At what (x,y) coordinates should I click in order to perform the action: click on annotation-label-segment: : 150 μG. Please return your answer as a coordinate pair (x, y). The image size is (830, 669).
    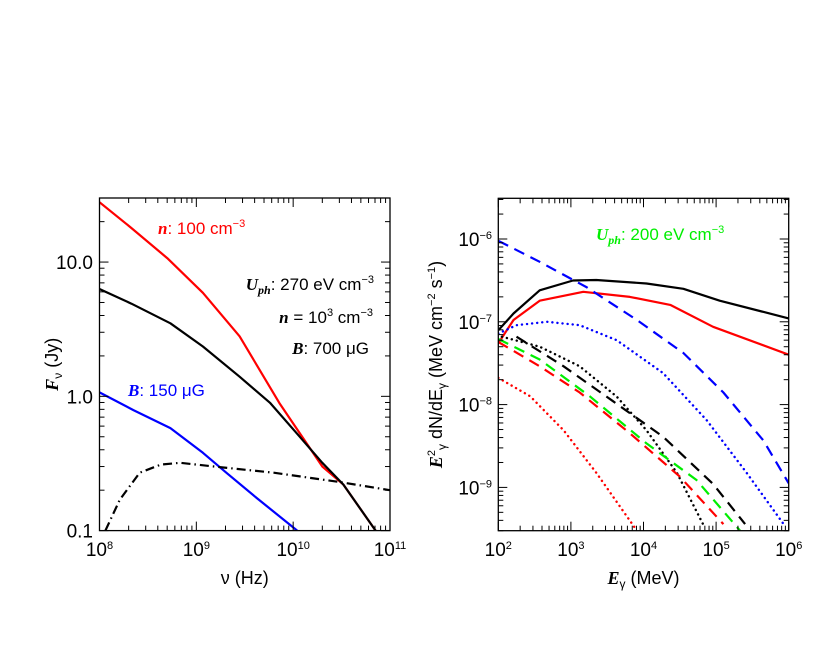
    Looking at the image, I should click on (172, 390).